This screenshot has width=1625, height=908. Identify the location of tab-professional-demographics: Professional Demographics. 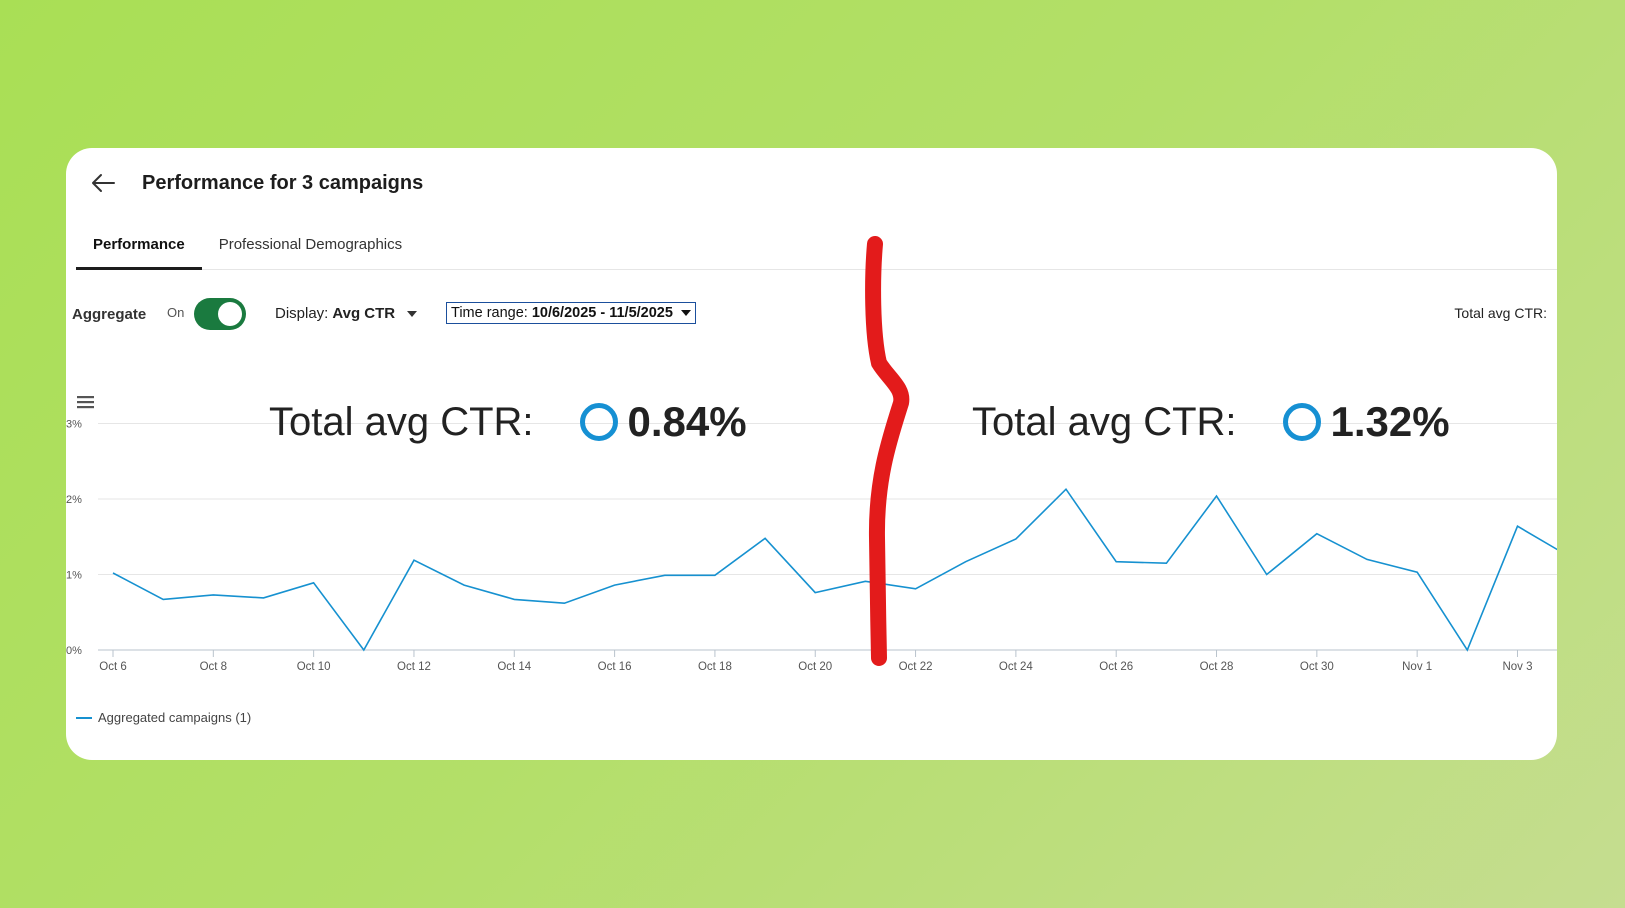
(310, 244).